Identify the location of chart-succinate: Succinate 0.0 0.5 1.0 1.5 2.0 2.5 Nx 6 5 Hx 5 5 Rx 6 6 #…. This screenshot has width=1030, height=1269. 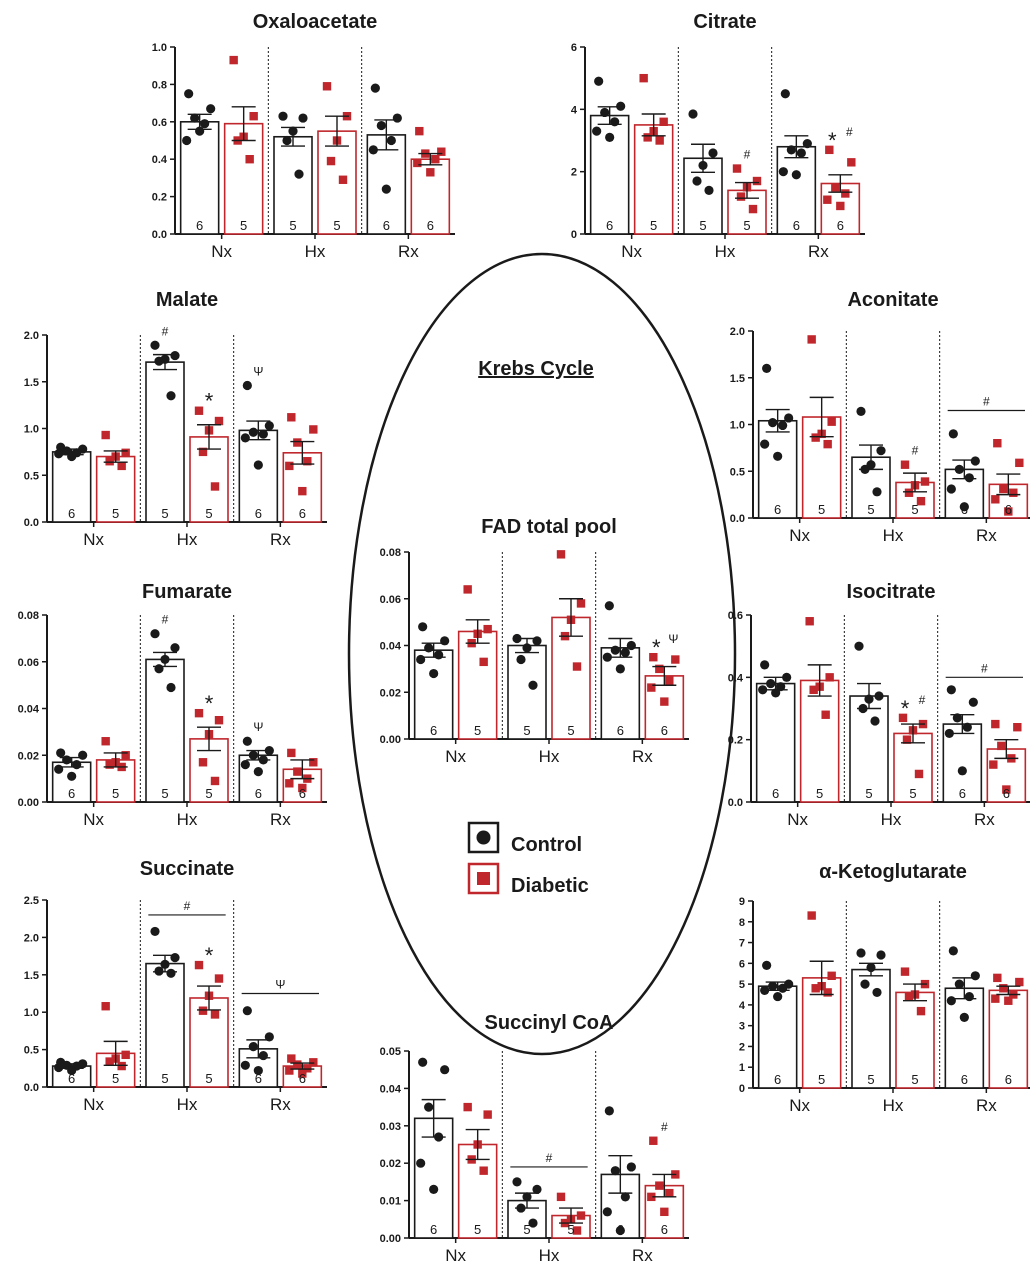
(175, 986).